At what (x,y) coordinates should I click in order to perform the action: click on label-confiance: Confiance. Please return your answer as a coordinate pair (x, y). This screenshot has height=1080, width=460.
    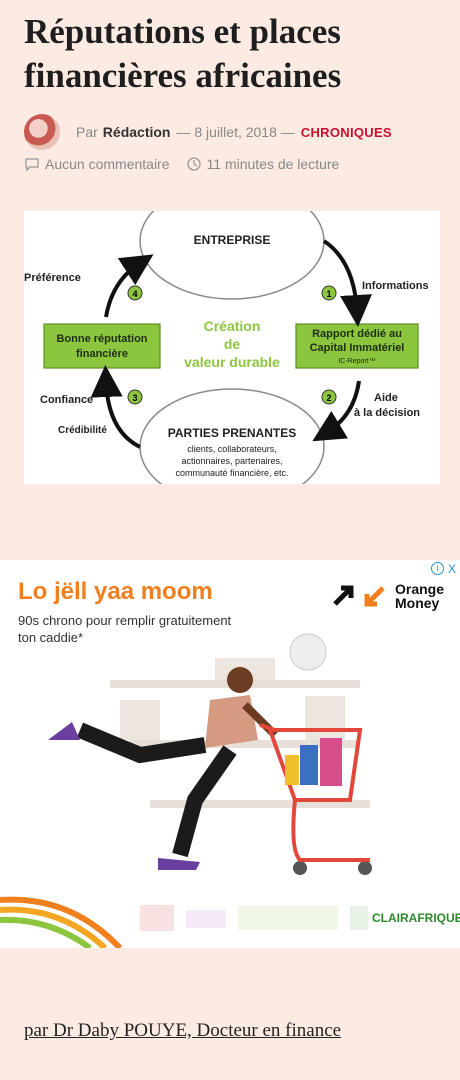
    Looking at the image, I should click on (66, 400).